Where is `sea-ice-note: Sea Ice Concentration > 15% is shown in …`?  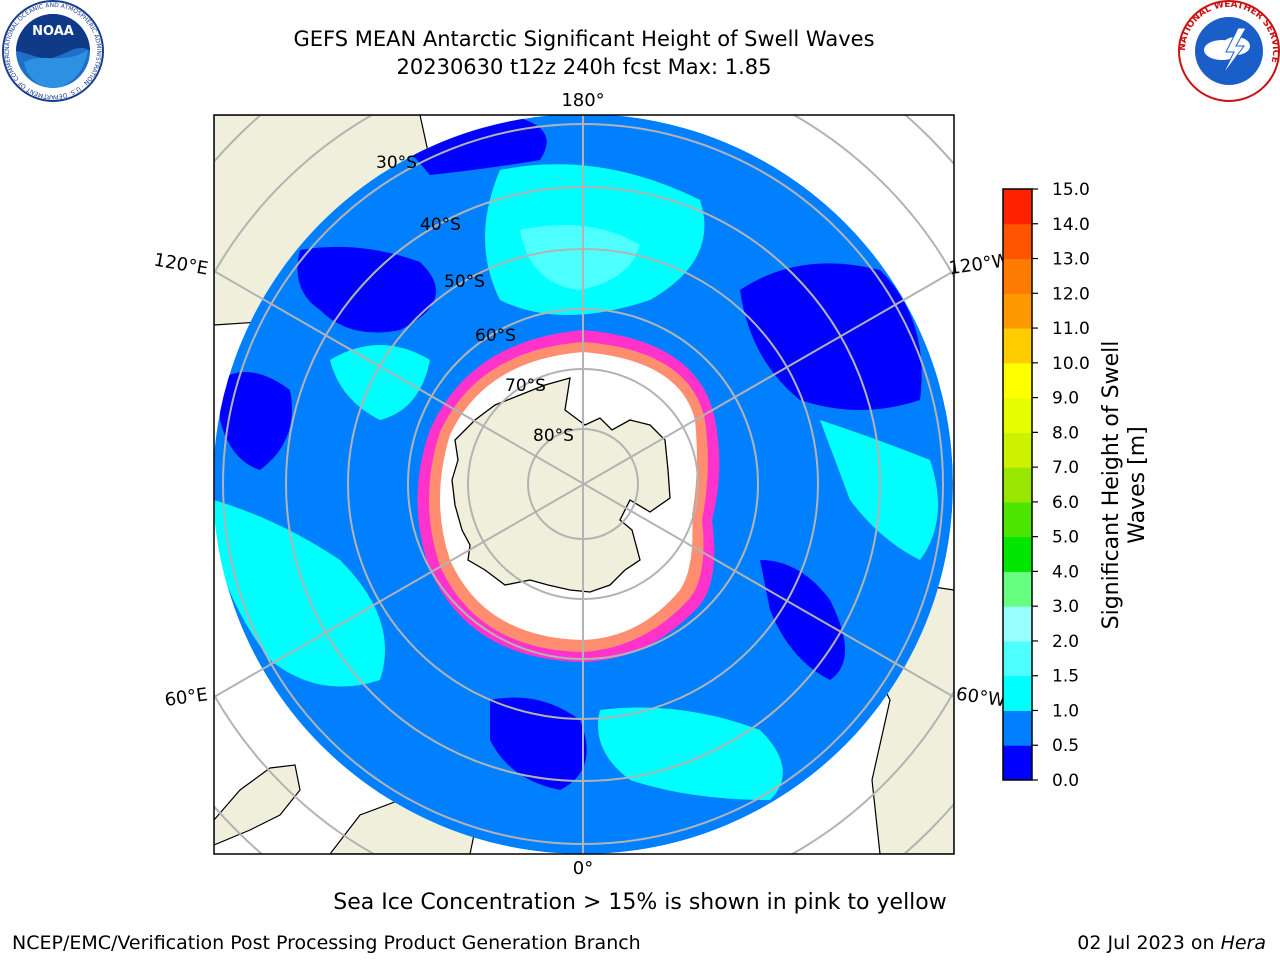 sea-ice-note: Sea Ice Concentration > 15% is shown in … is located at coordinates (640, 902).